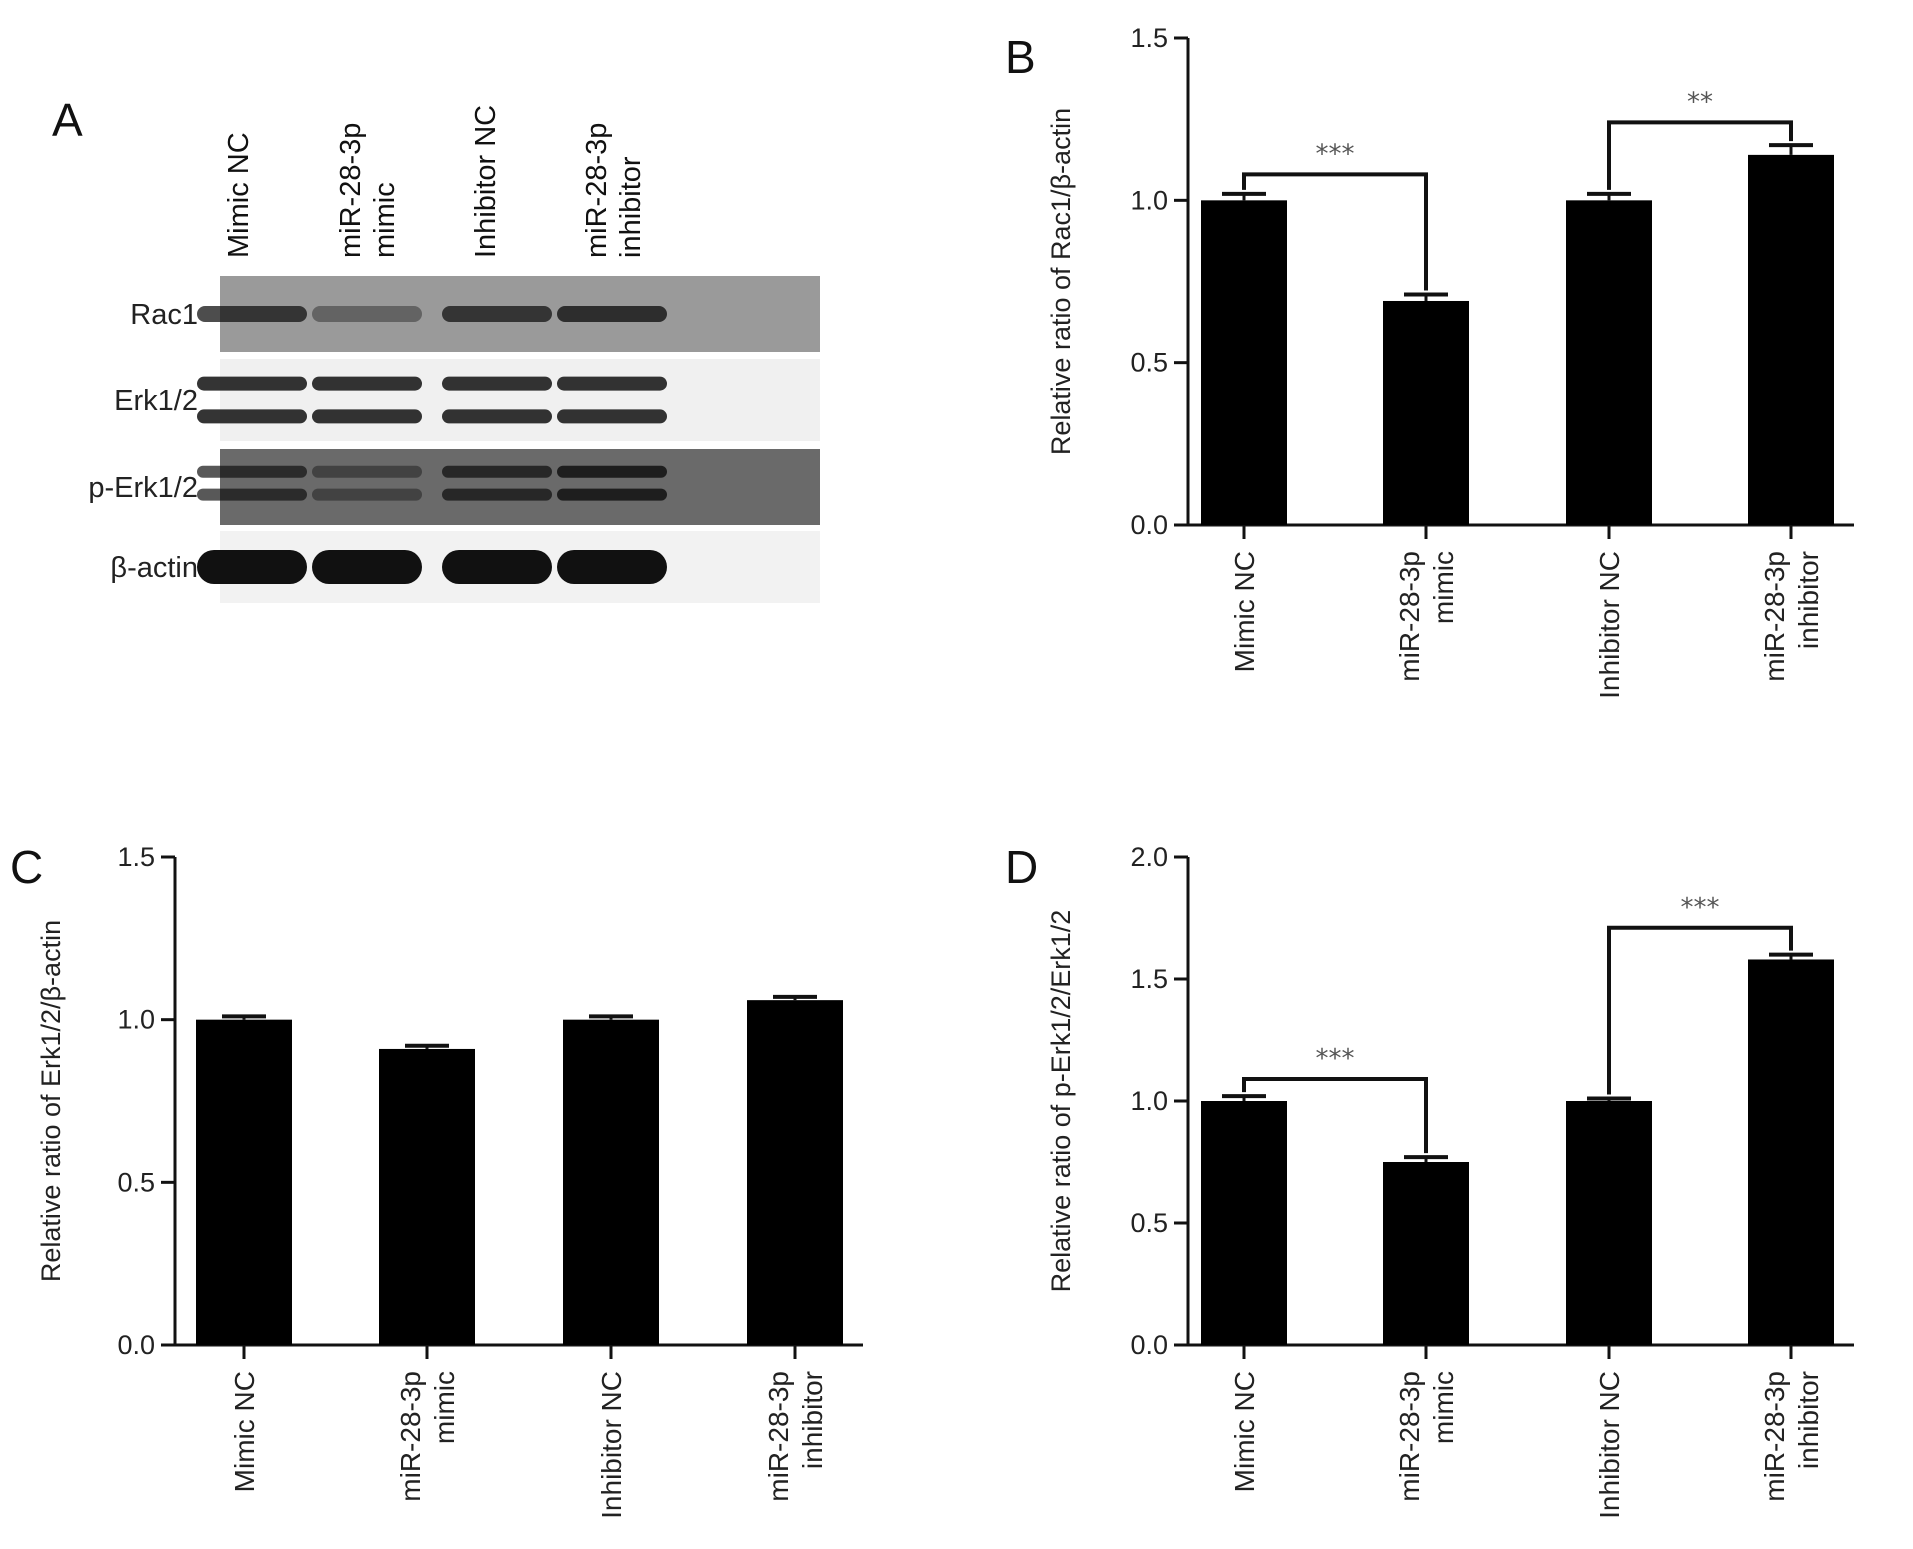 This screenshot has height=1549, width=1913. I want to click on blot-row: β-actin, so click(465, 567).